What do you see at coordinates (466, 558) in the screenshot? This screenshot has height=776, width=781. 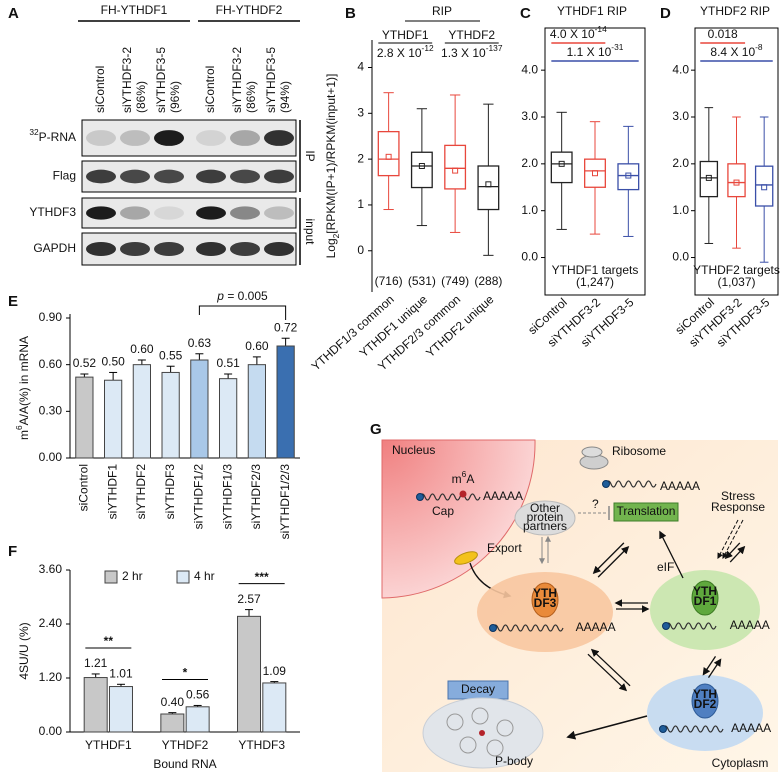 I see `export-pore` at bounding box center [466, 558].